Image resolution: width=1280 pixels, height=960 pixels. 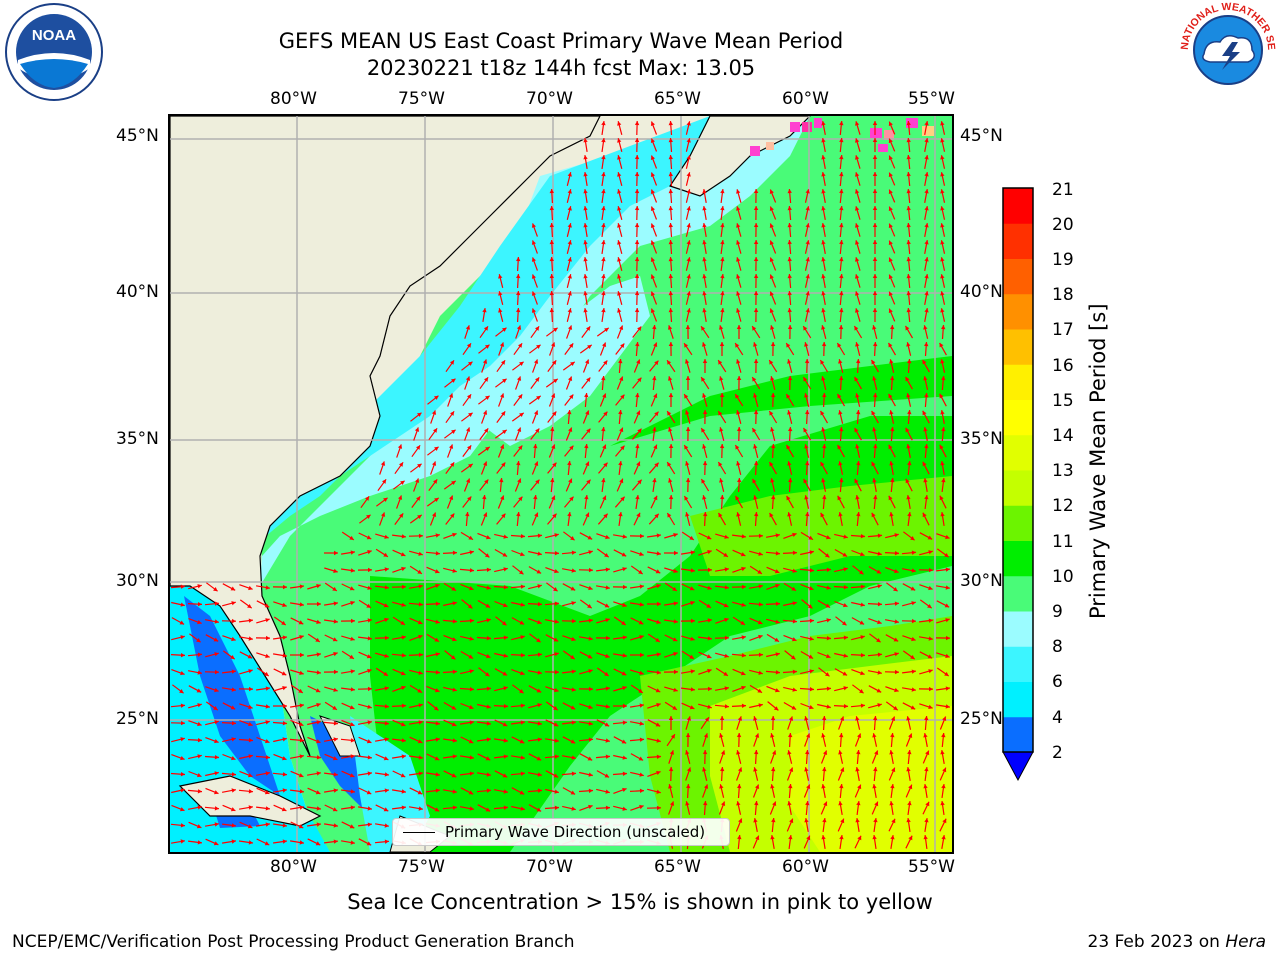 I want to click on lon-bottom-label: 70°W, so click(x=549, y=867).